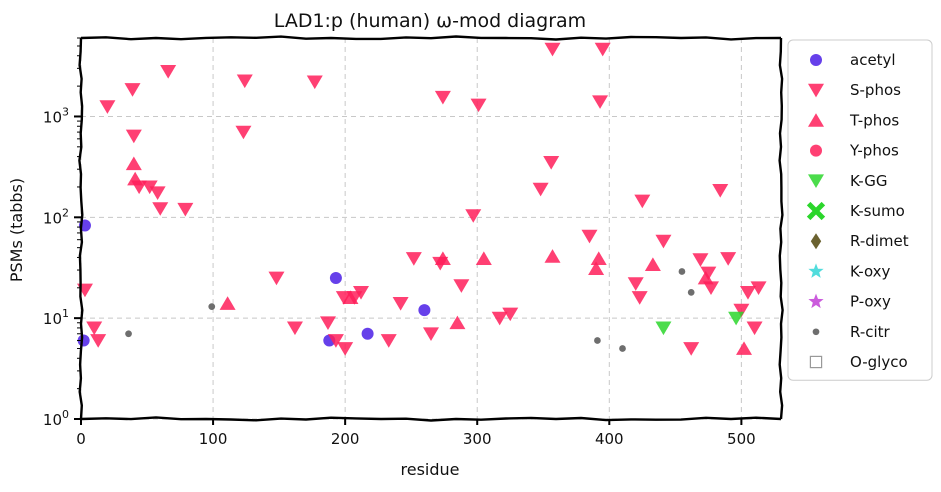 Image resolution: width=941 pixels, height=492 pixels. What do you see at coordinates (213, 439) in the screenshot?
I see `x-tick-label: 100` at bounding box center [213, 439].